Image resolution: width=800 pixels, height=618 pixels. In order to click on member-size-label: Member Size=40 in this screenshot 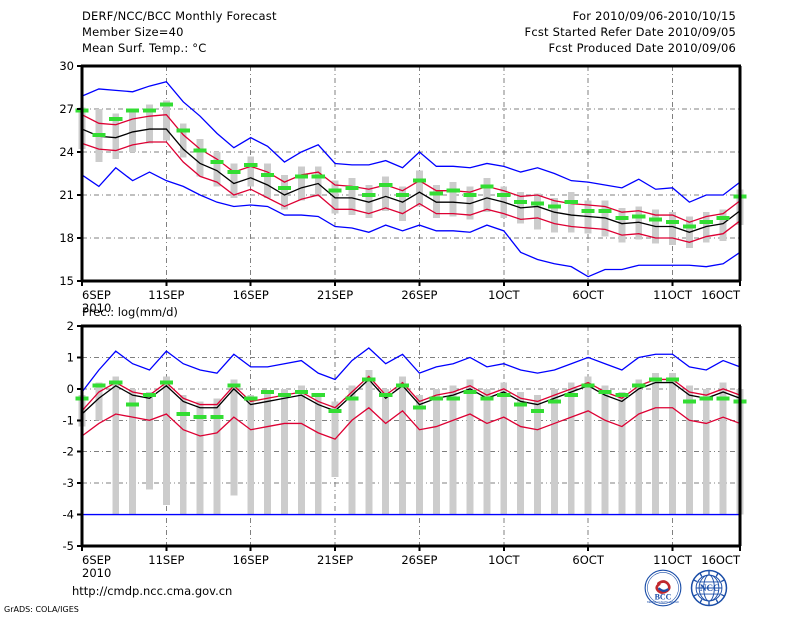, I will do `click(133, 32)`.